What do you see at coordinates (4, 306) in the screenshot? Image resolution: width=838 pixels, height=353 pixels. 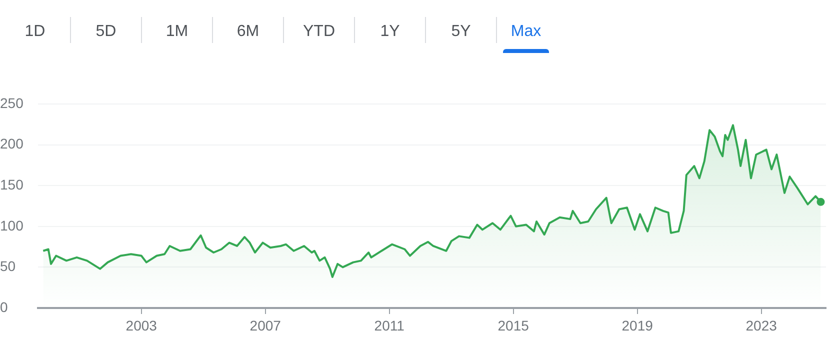 I see `y-tick-label: 0` at bounding box center [4, 306].